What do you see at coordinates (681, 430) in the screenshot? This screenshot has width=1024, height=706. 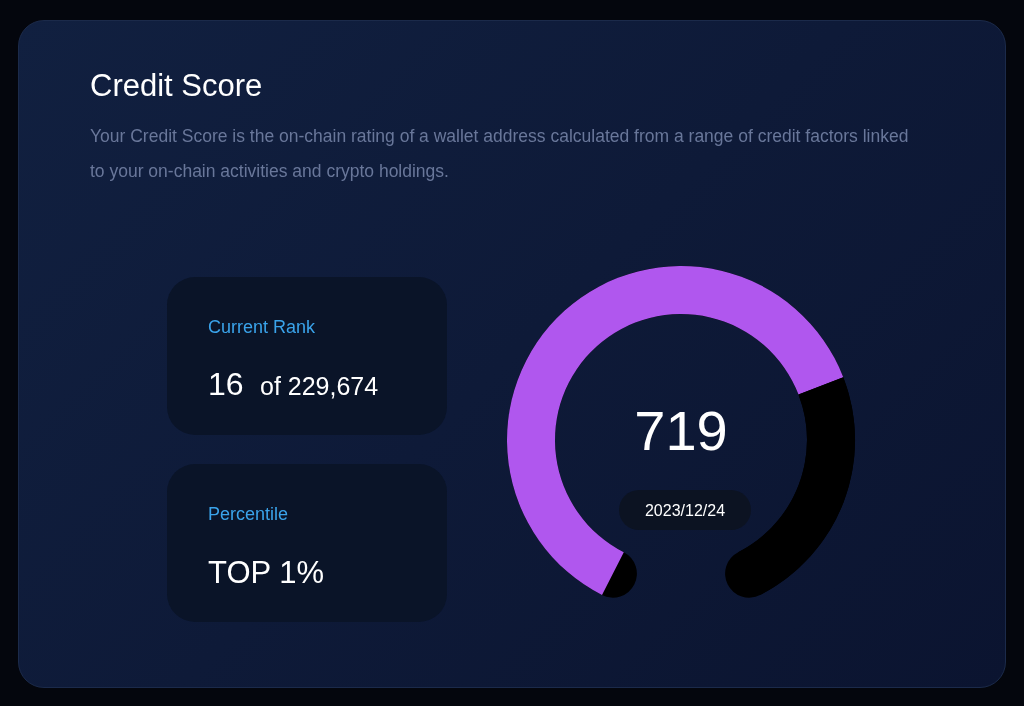 I see `text: 719` at bounding box center [681, 430].